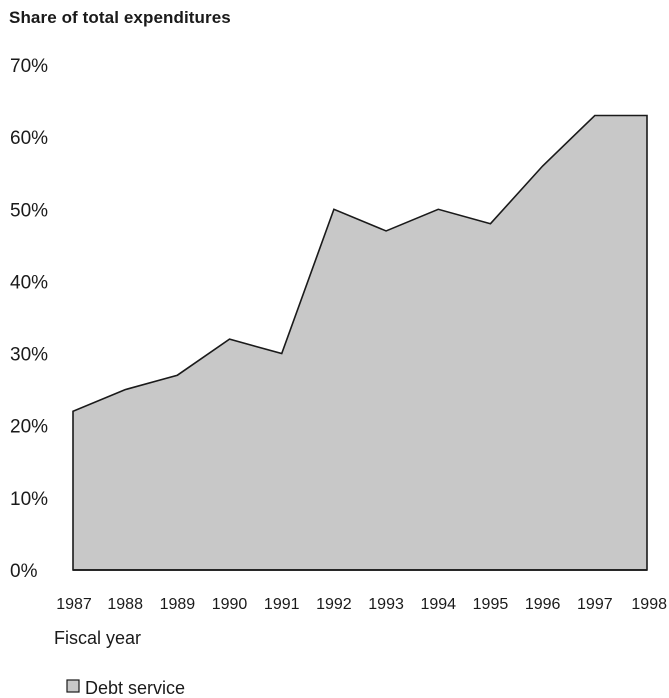  I want to click on y-tick-label: 40%, so click(29, 282).